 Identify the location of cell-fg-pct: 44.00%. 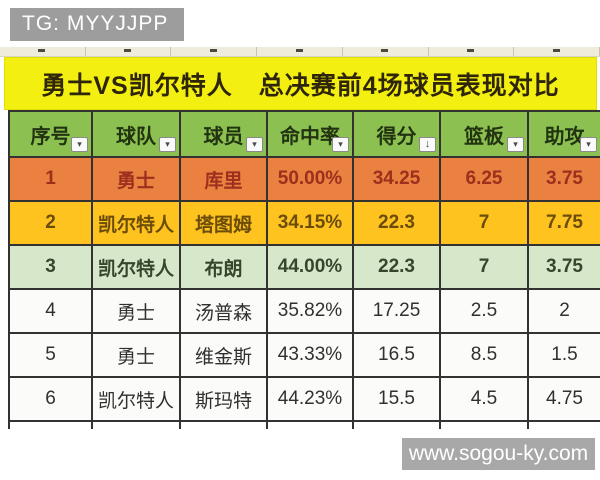
(311, 268).